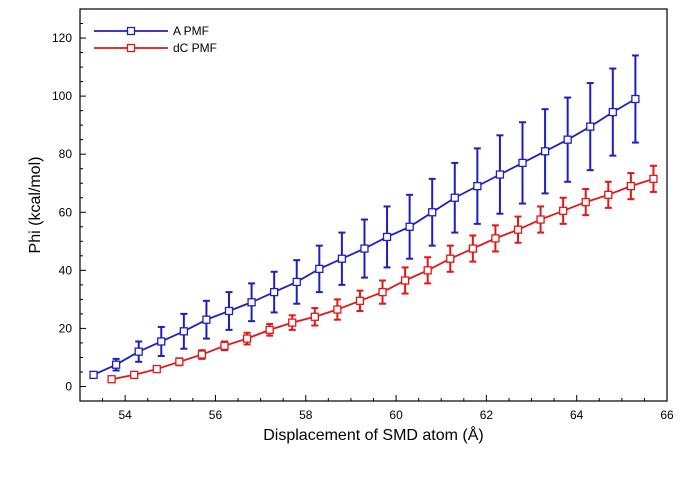  What do you see at coordinates (396, 415) in the screenshot?
I see `x-tick-label: 60` at bounding box center [396, 415].